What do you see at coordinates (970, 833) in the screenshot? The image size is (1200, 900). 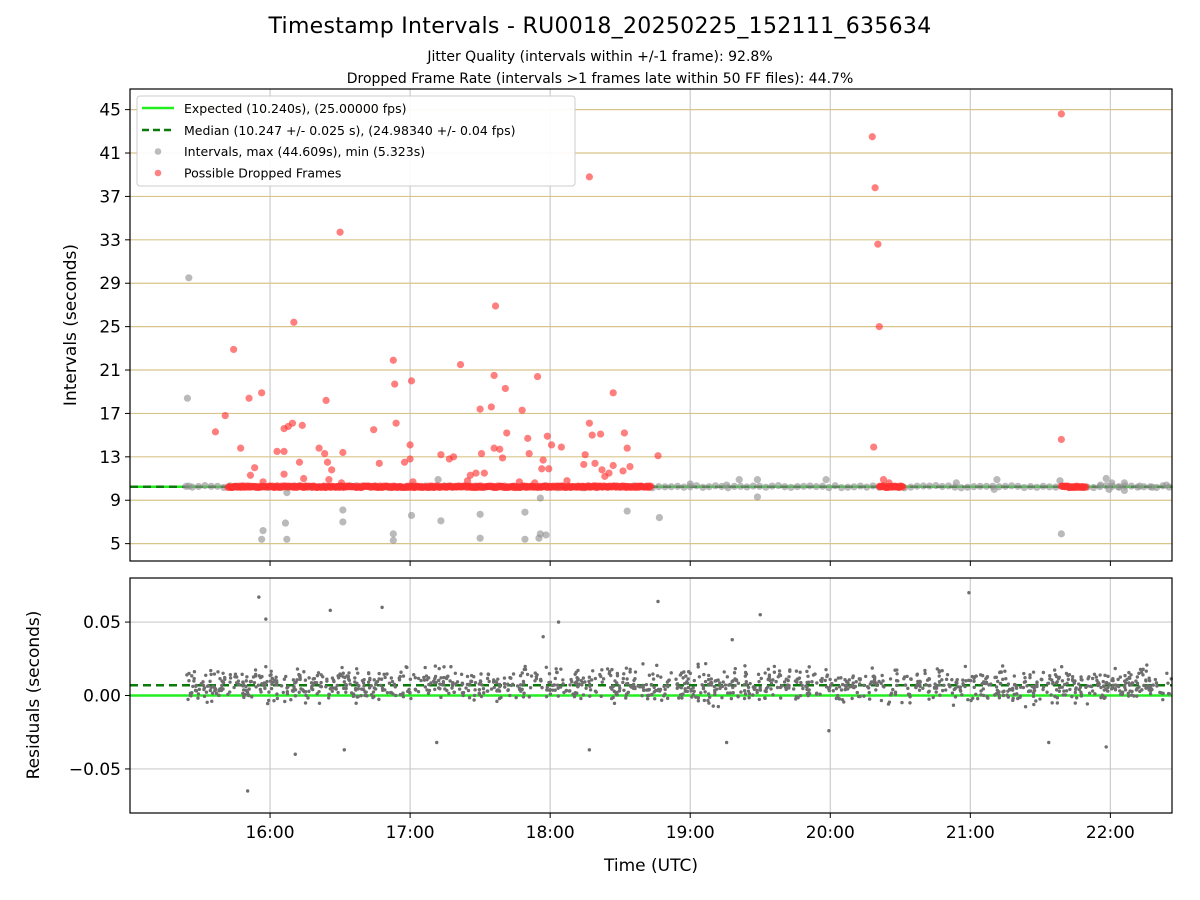 I see `x-tick-label: 21:00` at bounding box center [970, 833].